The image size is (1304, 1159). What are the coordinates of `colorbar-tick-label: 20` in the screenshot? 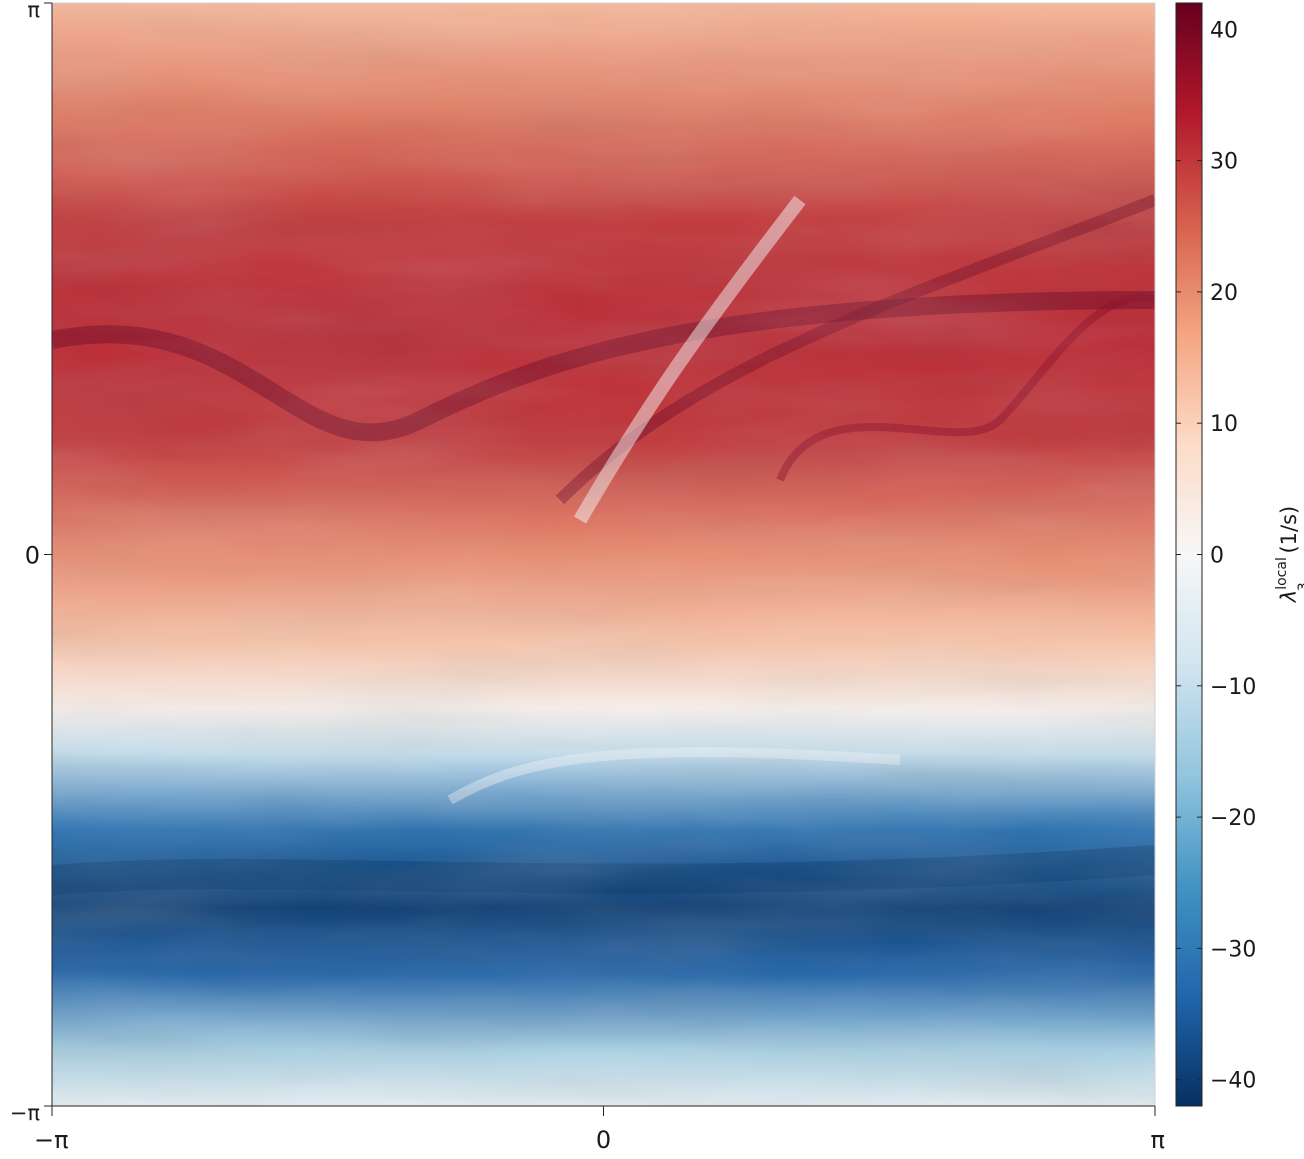 It's located at (1224, 293).